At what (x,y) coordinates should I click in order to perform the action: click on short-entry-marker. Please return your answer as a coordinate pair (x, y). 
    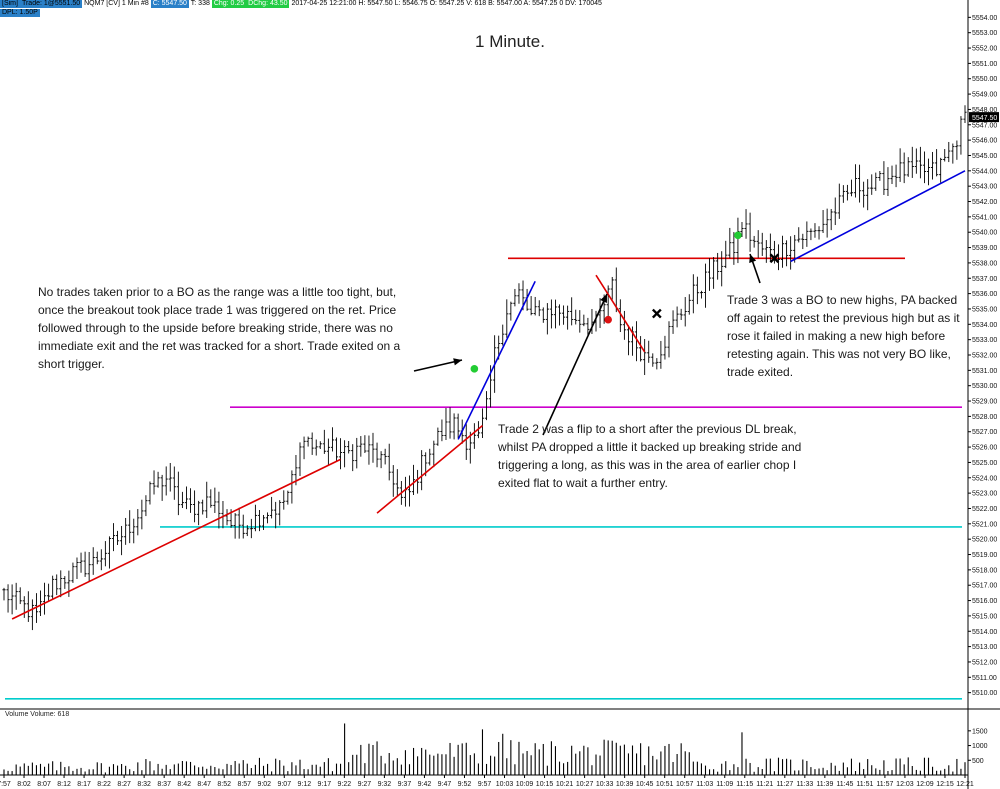
    Looking at the image, I should click on (608, 319).